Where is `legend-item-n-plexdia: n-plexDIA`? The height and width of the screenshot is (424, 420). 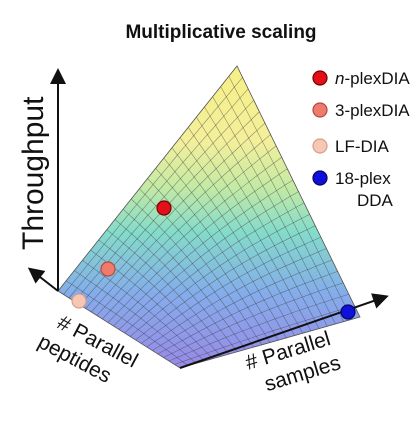
legend-item-n-plexdia: n-plexDIA is located at coordinates (361, 78).